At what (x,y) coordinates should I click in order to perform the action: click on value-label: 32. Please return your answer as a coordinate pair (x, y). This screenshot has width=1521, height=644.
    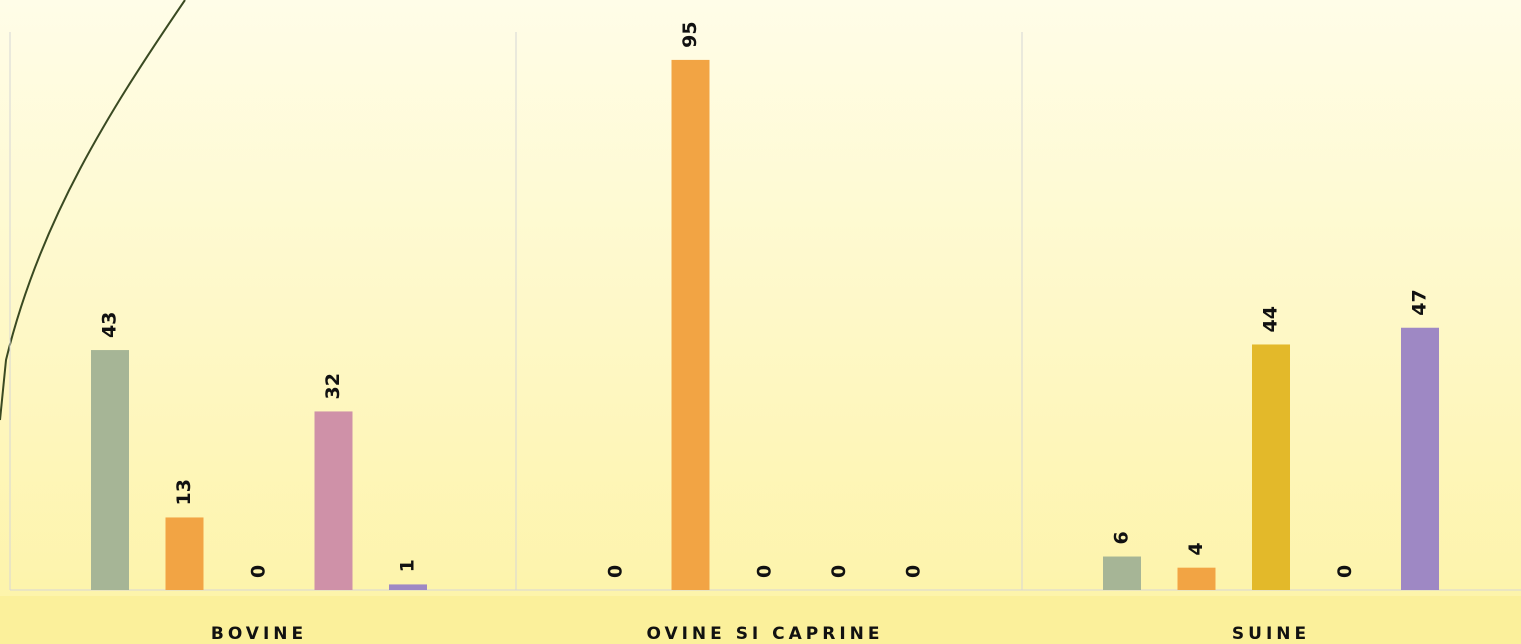
    Looking at the image, I should click on (333, 386).